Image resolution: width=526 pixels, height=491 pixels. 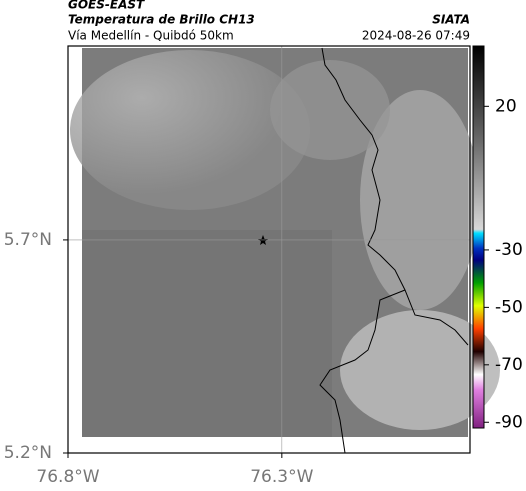 I want to click on y-tick-label: 5.2°N, so click(x=28, y=453).